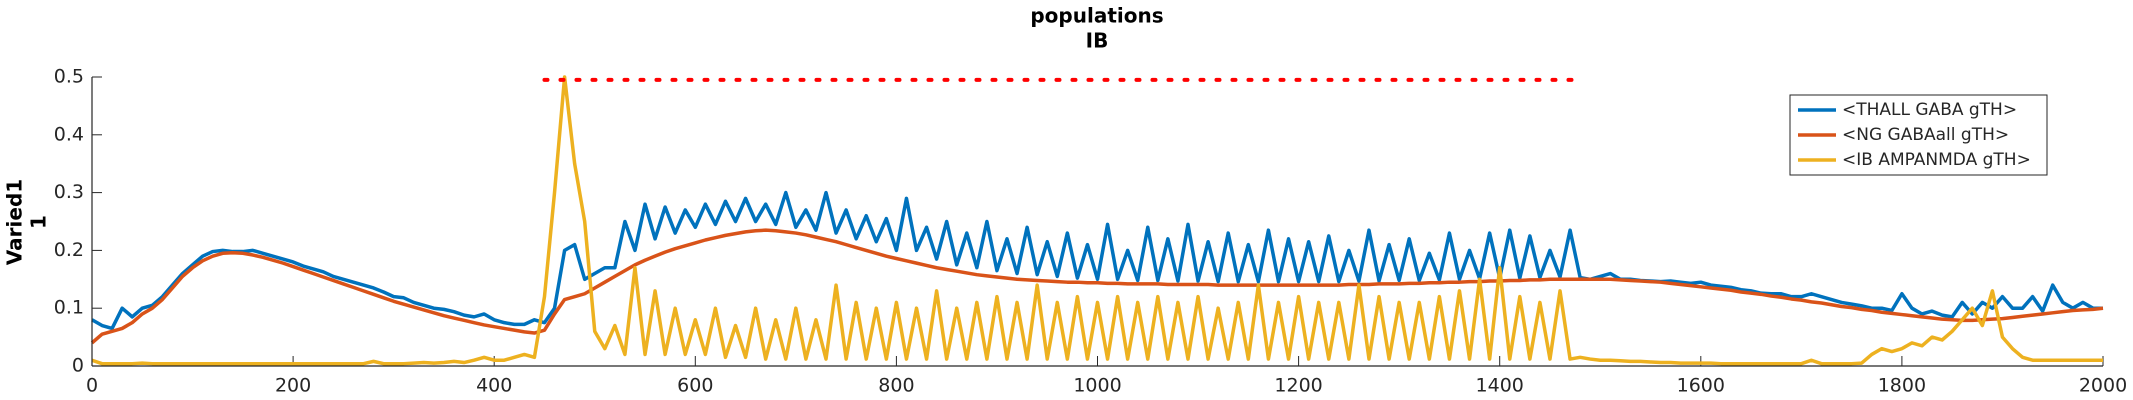 This screenshot has width=2133, height=400. I want to click on x-tick-label: 2000, so click(2103, 386).